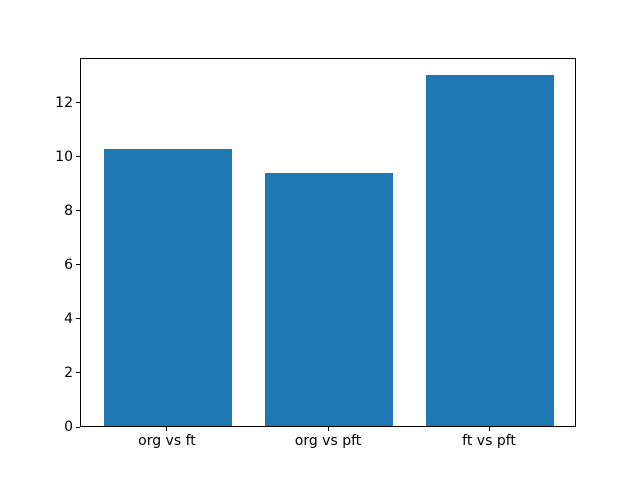 This screenshot has height=480, width=640. Describe the element at coordinates (68, 318) in the screenshot. I see `y-tick-label: 4` at that location.